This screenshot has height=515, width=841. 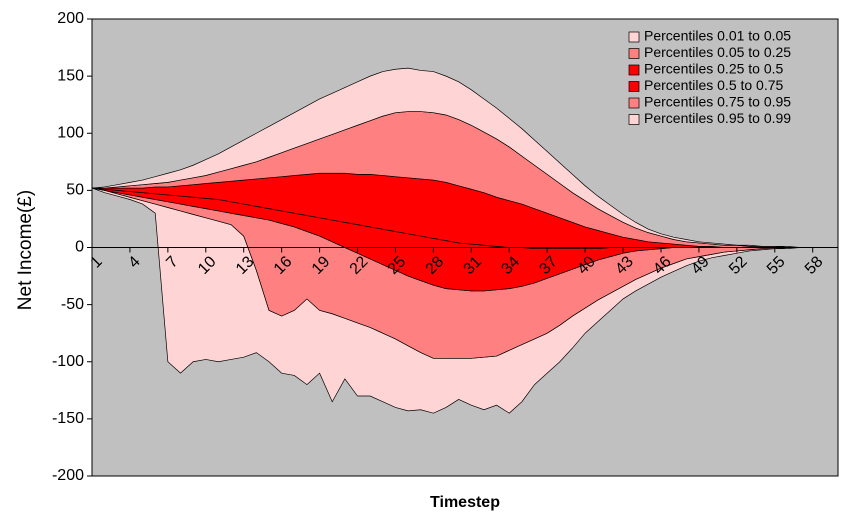 What do you see at coordinates (70, 18) in the screenshot?
I see `y-tick-label: 200` at bounding box center [70, 18].